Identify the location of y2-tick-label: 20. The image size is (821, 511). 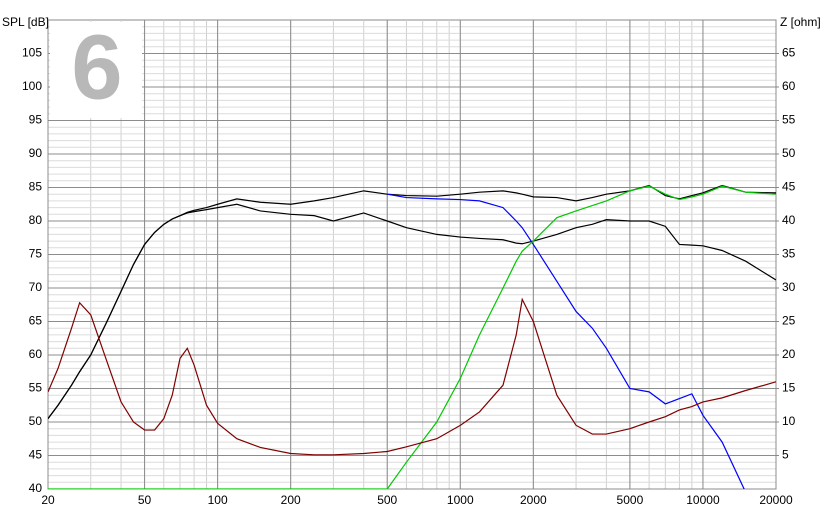
(789, 354).